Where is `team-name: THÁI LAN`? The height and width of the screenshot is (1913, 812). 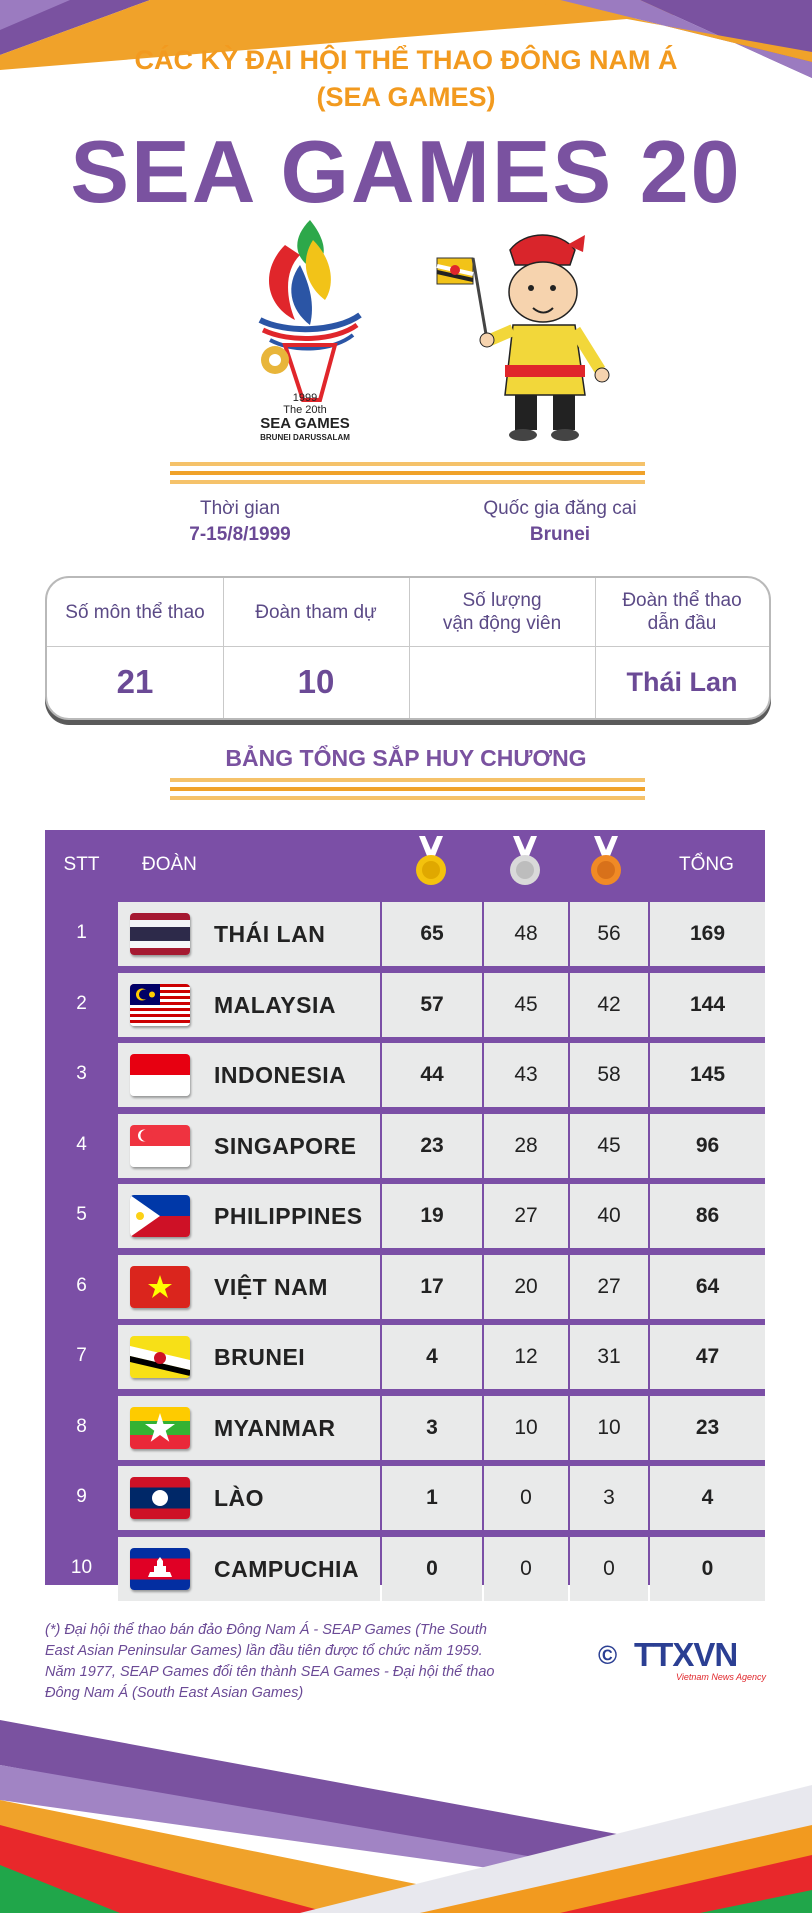 team-name: THÁI LAN is located at coordinates (270, 933).